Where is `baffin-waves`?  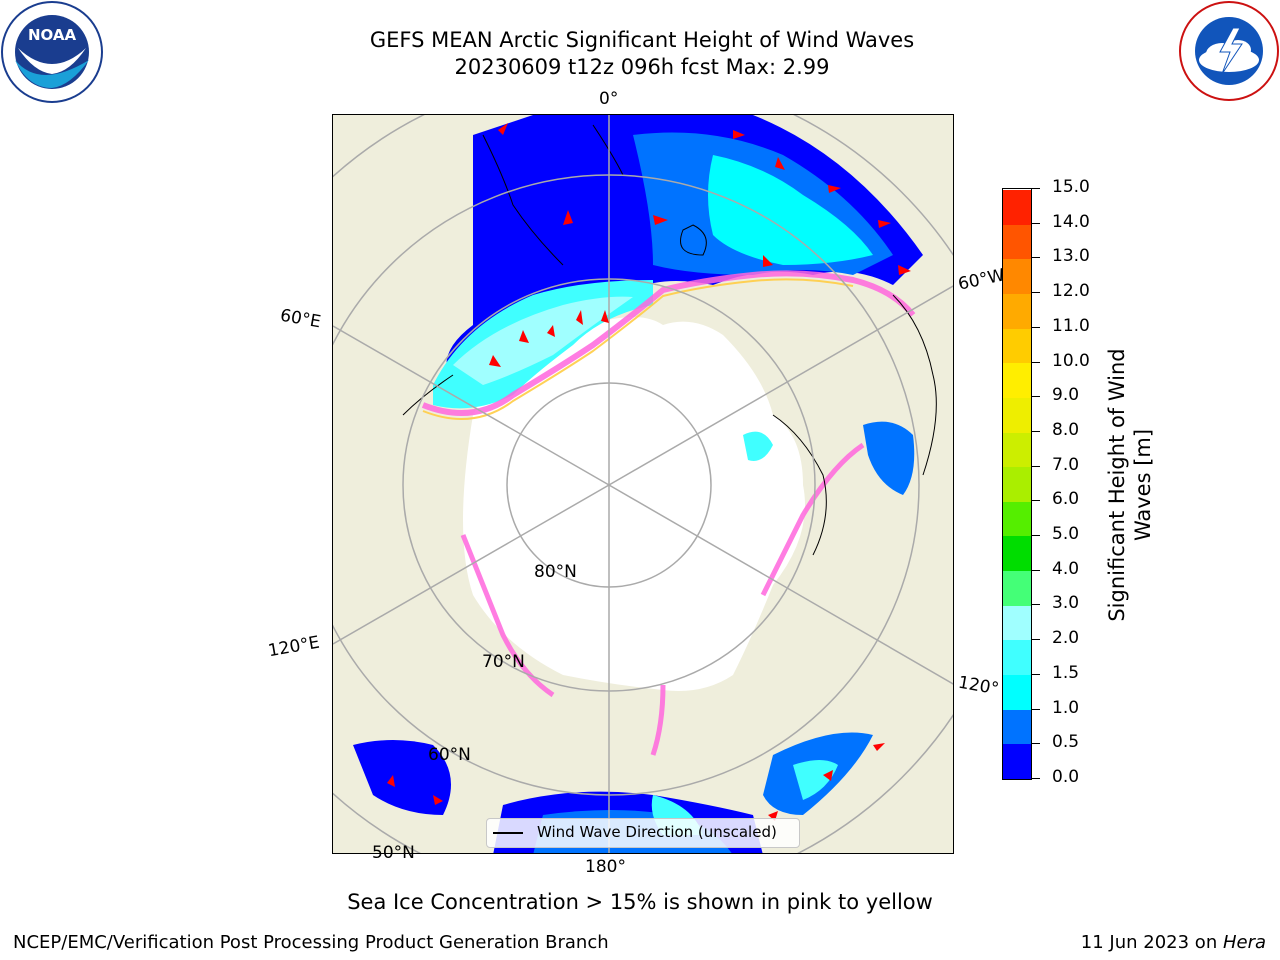
baffin-waves is located at coordinates (889, 458).